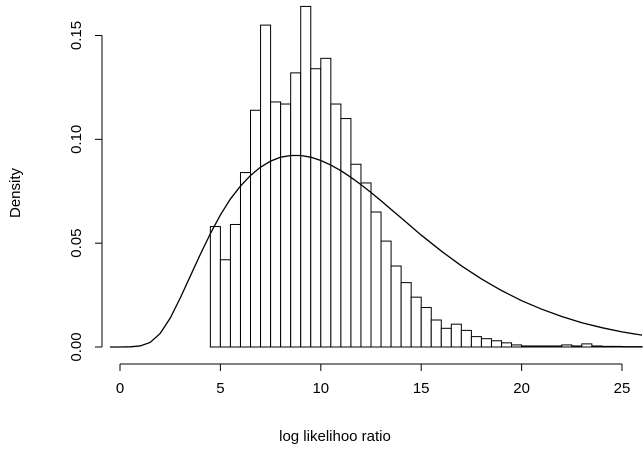 The width and height of the screenshot is (644, 452). What do you see at coordinates (120, 388) in the screenshot?
I see `x-tick-label: 0` at bounding box center [120, 388].